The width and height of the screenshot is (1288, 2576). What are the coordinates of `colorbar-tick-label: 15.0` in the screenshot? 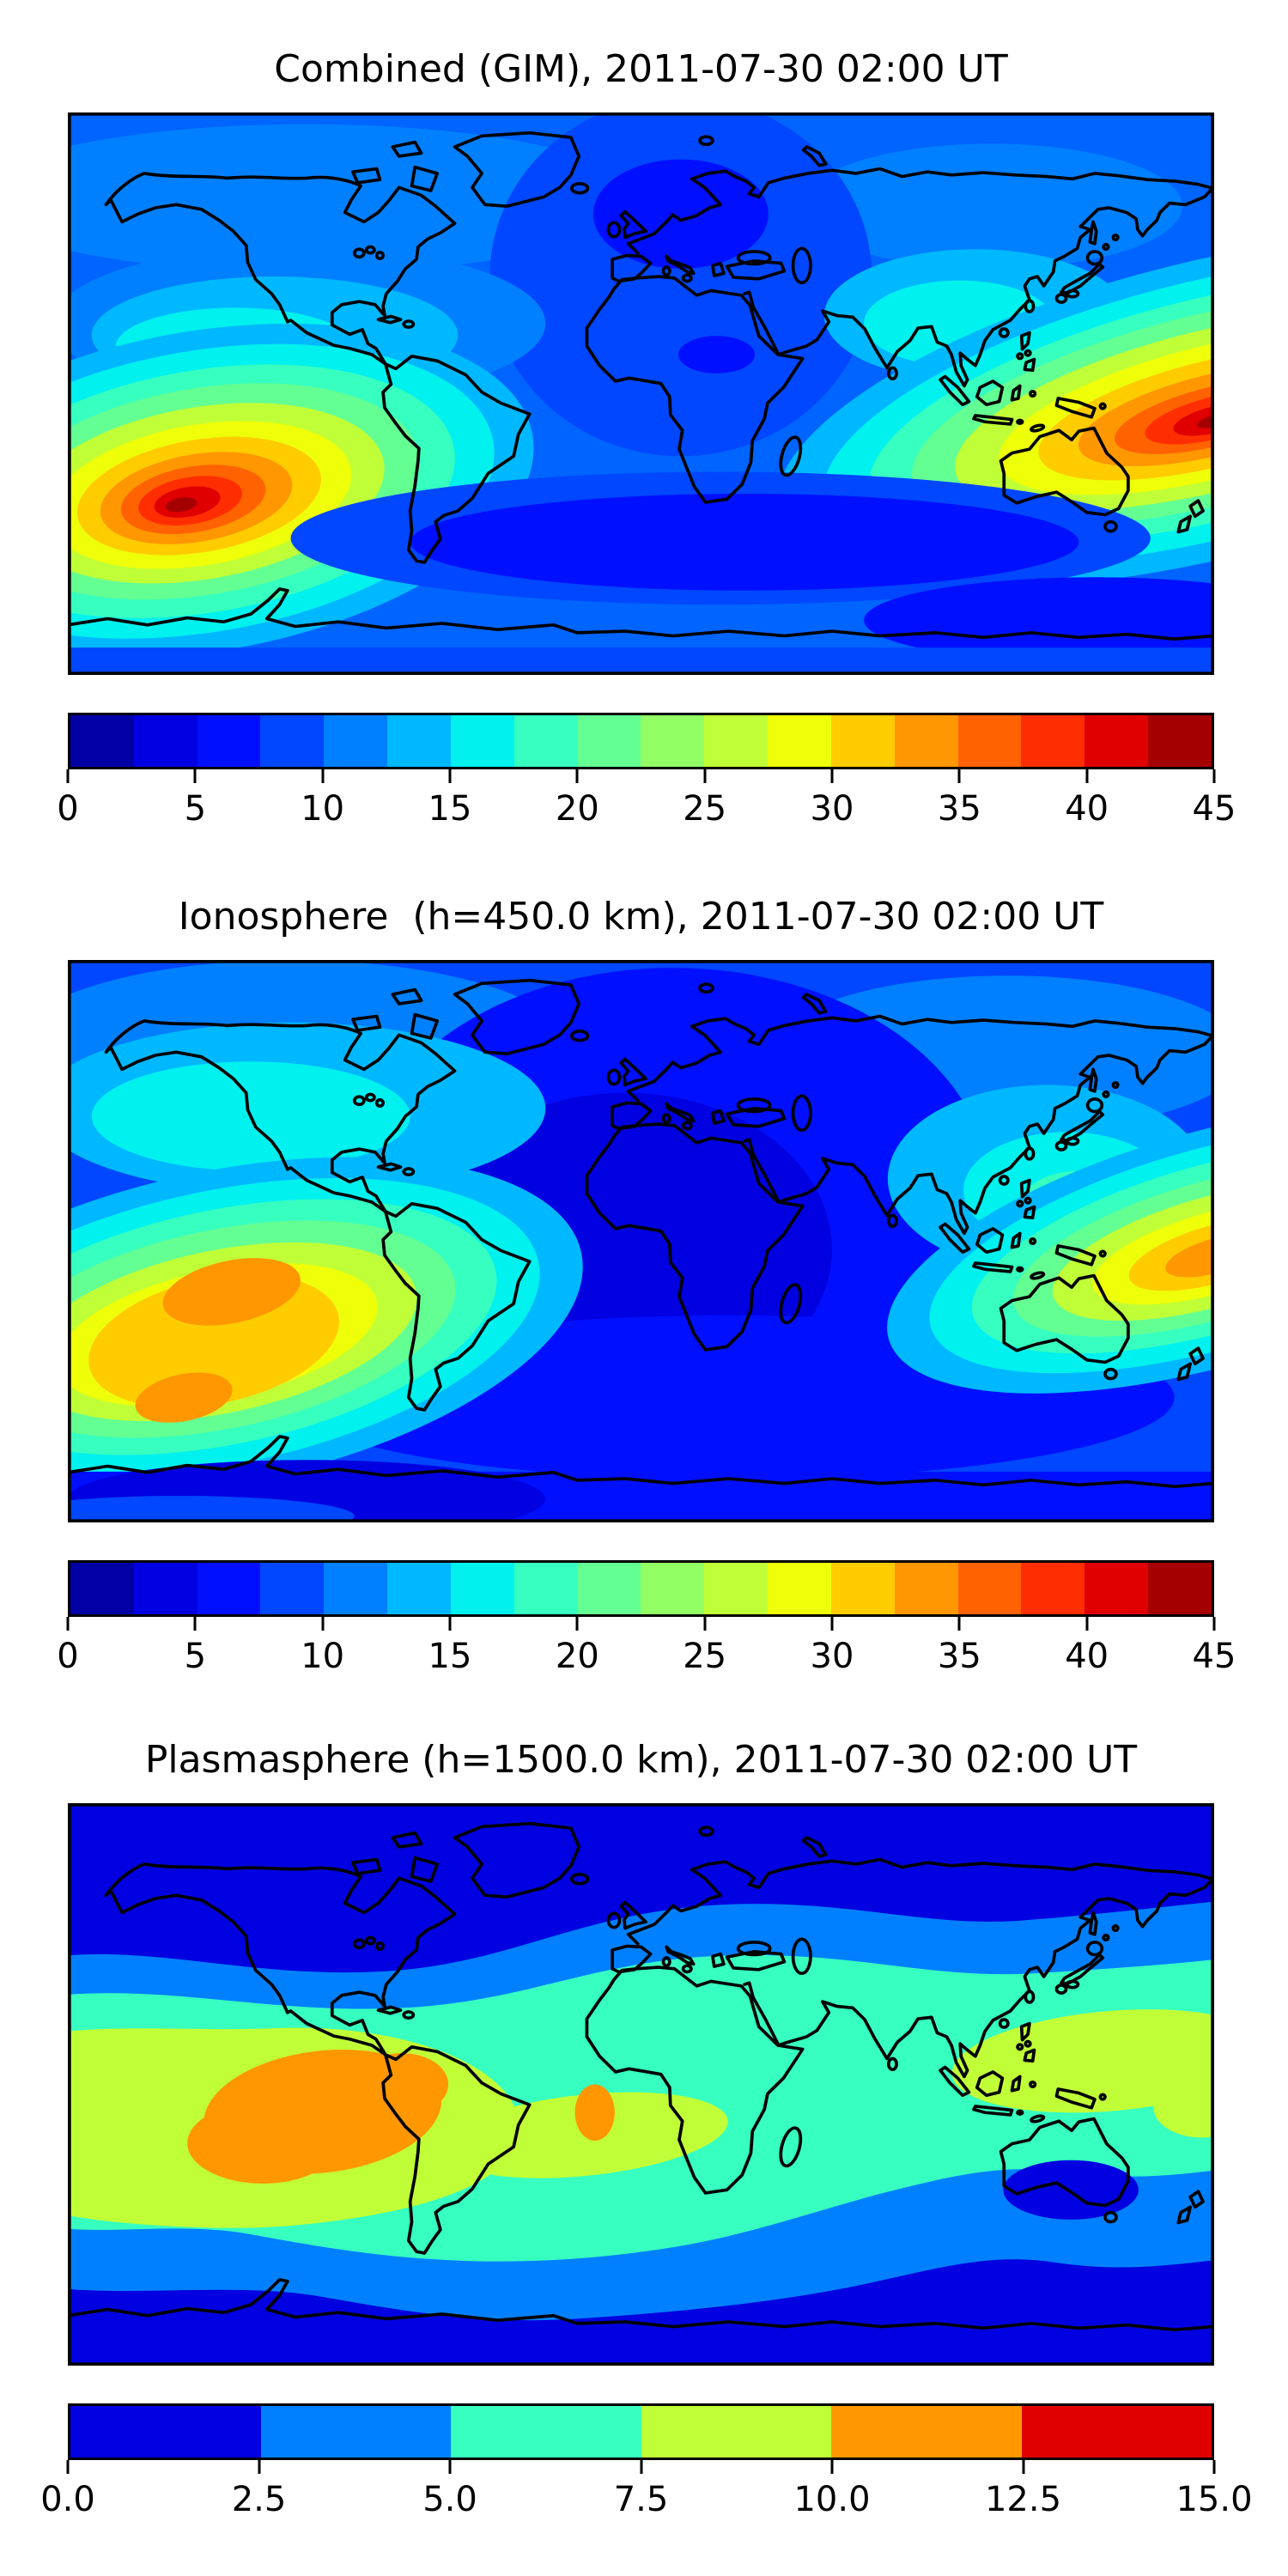 It's located at (1214, 2500).